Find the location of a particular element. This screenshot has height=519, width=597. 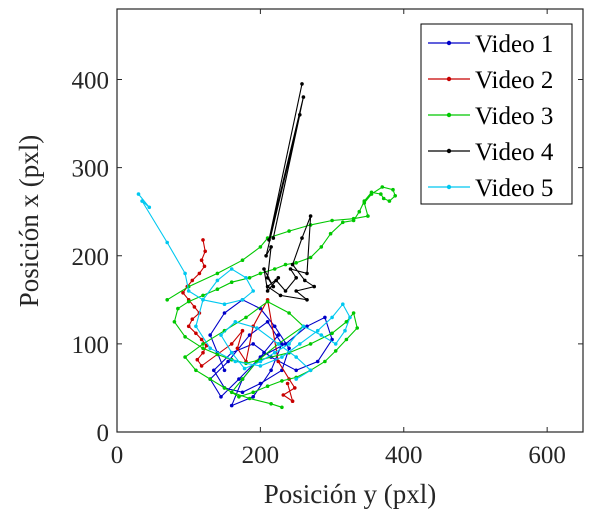

legend: Video 1 Video 2 Video 3 Video 4 Video 5 is located at coordinates (496, 114).